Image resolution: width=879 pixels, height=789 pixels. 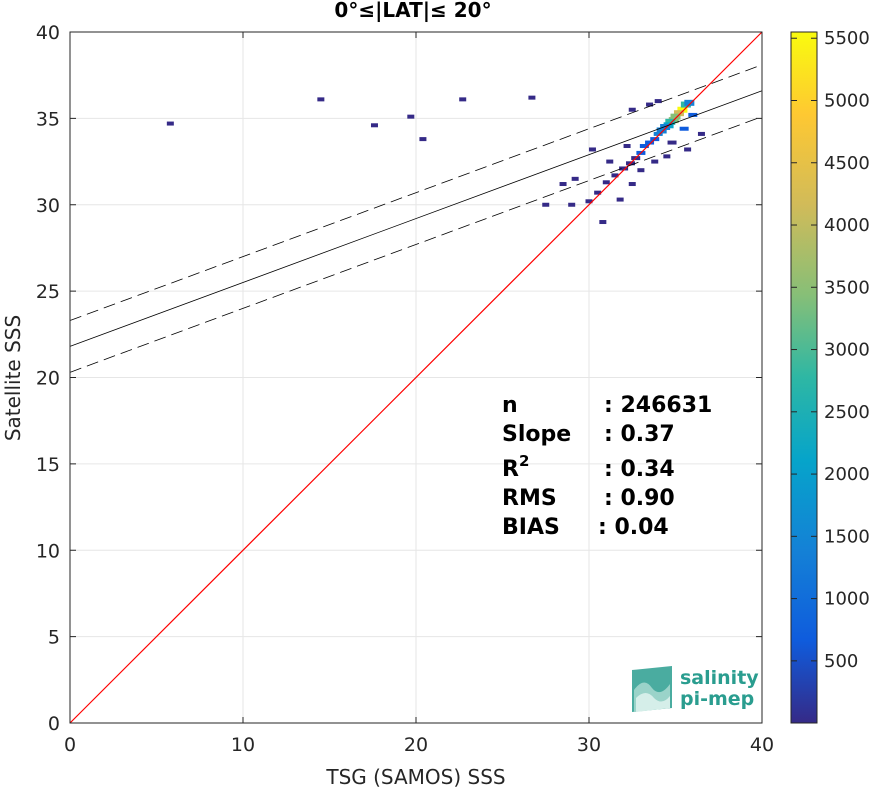 I want to click on colorbar-tick-label: 1000, so click(x=847, y=599).